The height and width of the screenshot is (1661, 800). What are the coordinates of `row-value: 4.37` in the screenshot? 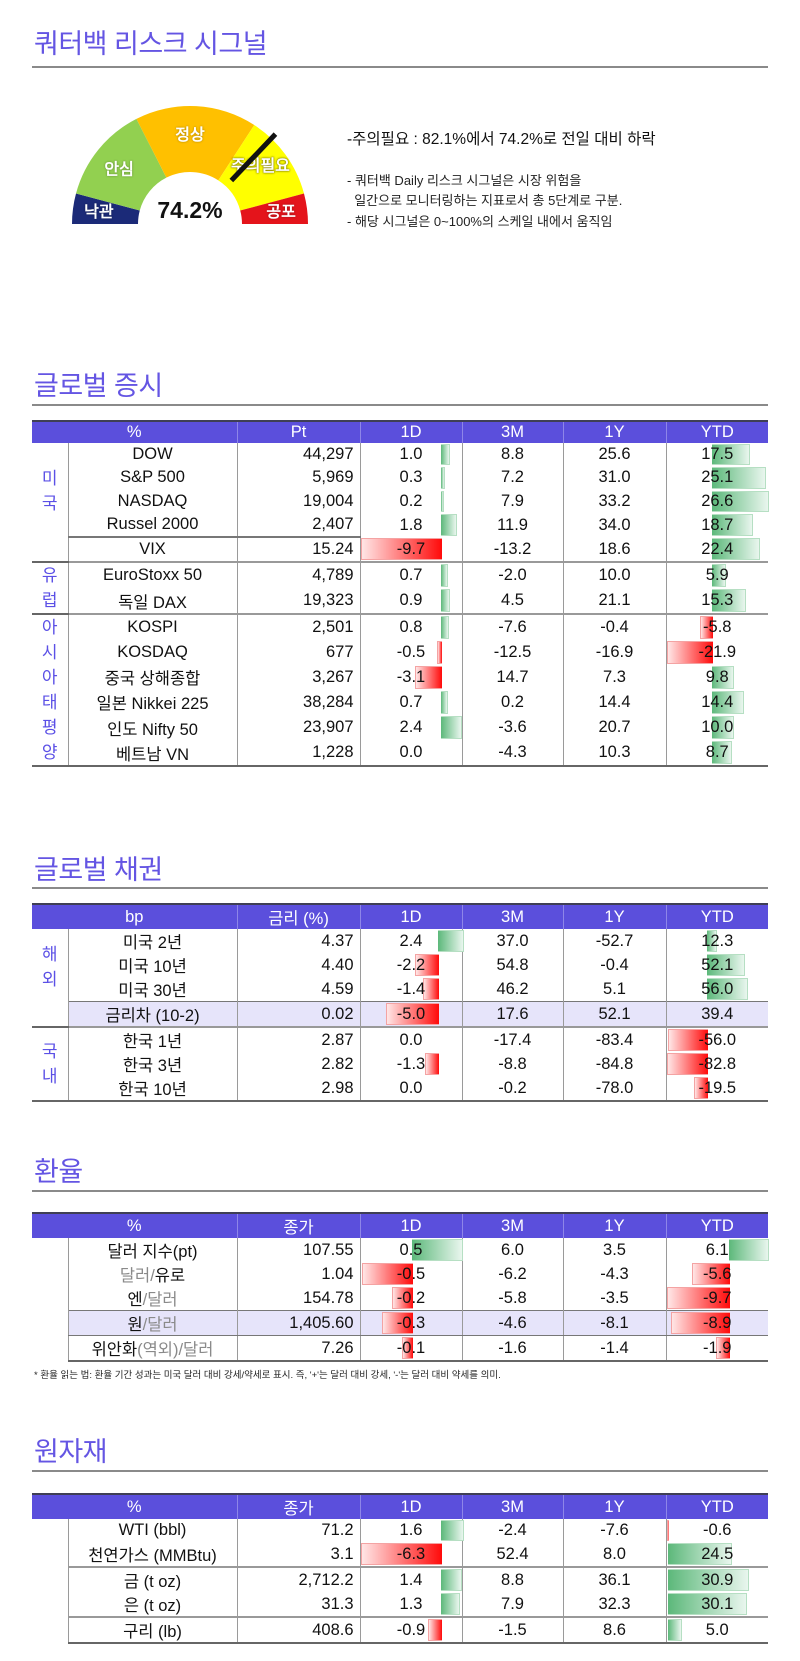 It's located at (298, 941).